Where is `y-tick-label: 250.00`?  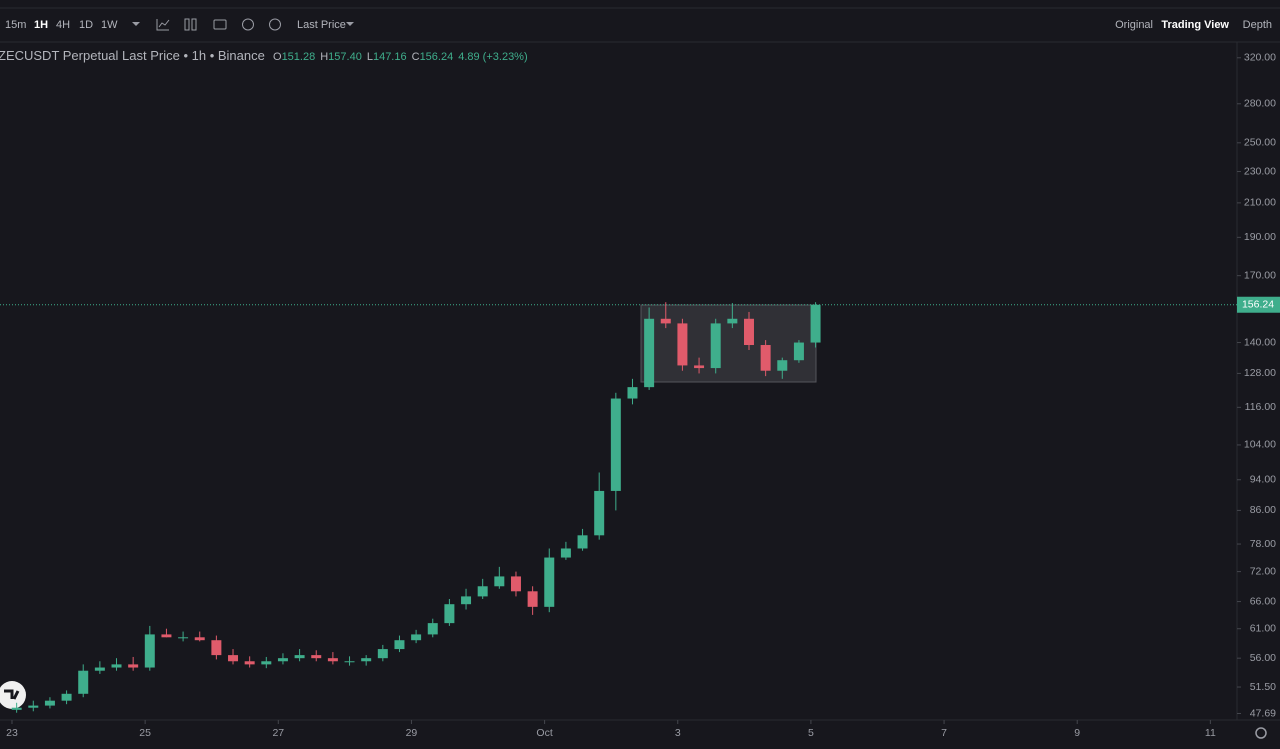 y-tick-label: 250.00 is located at coordinates (1260, 143).